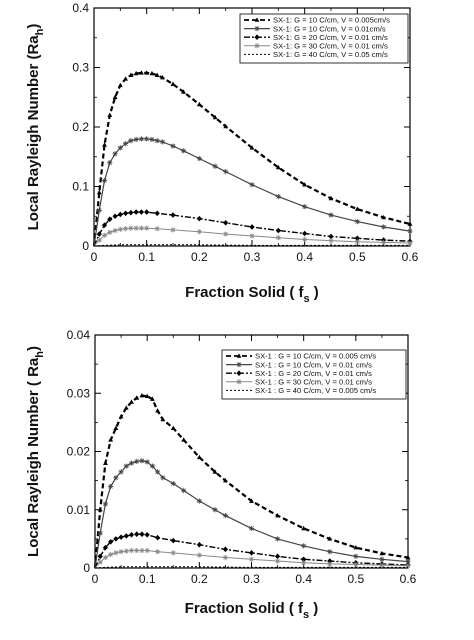 The height and width of the screenshot is (640, 474). Describe the element at coordinates (251, 579) in the screenshot. I see `x-tick-label: 0.3` at that location.